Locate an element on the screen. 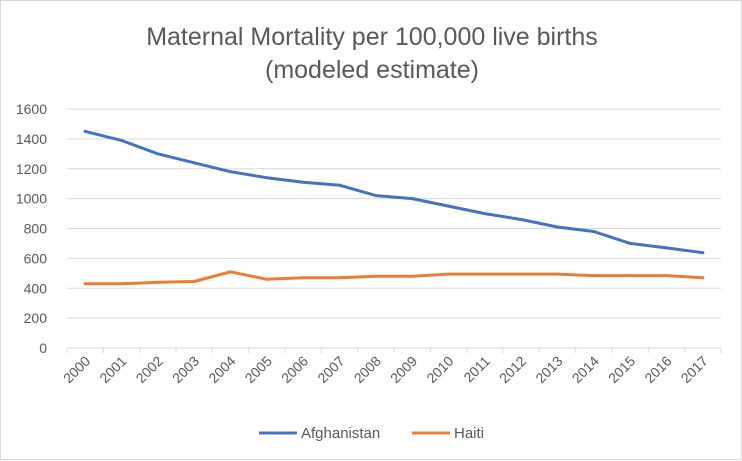 The width and height of the screenshot is (742, 461). legend-label-haiti: Haiti is located at coordinates (469, 433).